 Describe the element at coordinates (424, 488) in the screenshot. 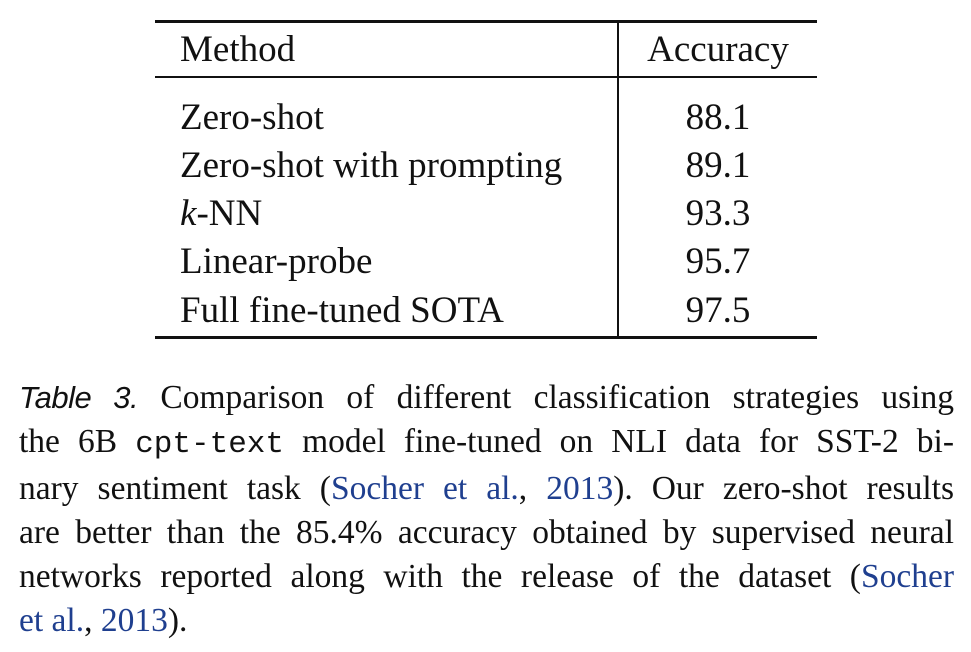

I see `citation-link-author: Socher et al.` at that location.